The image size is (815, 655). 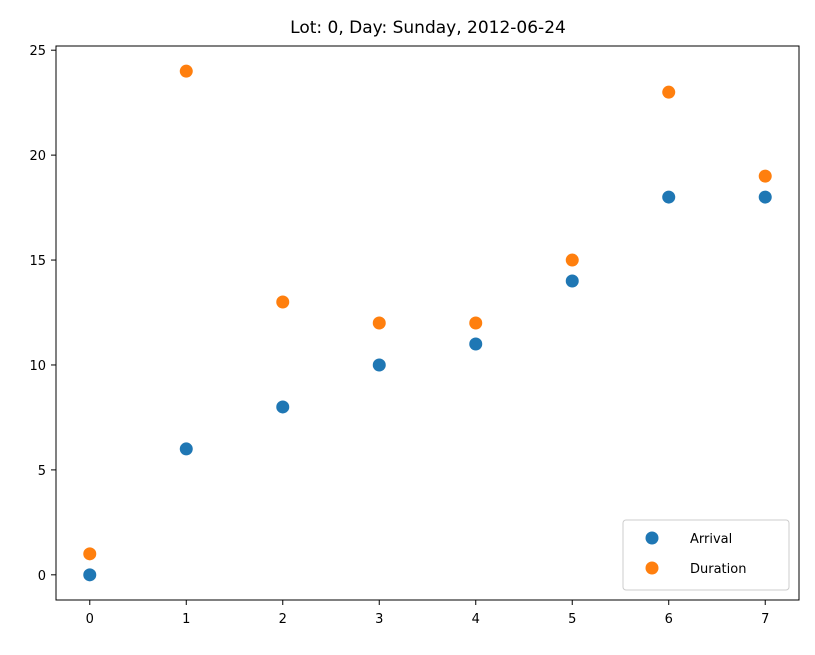 I want to click on x-tick-label: 0, so click(x=90, y=619).